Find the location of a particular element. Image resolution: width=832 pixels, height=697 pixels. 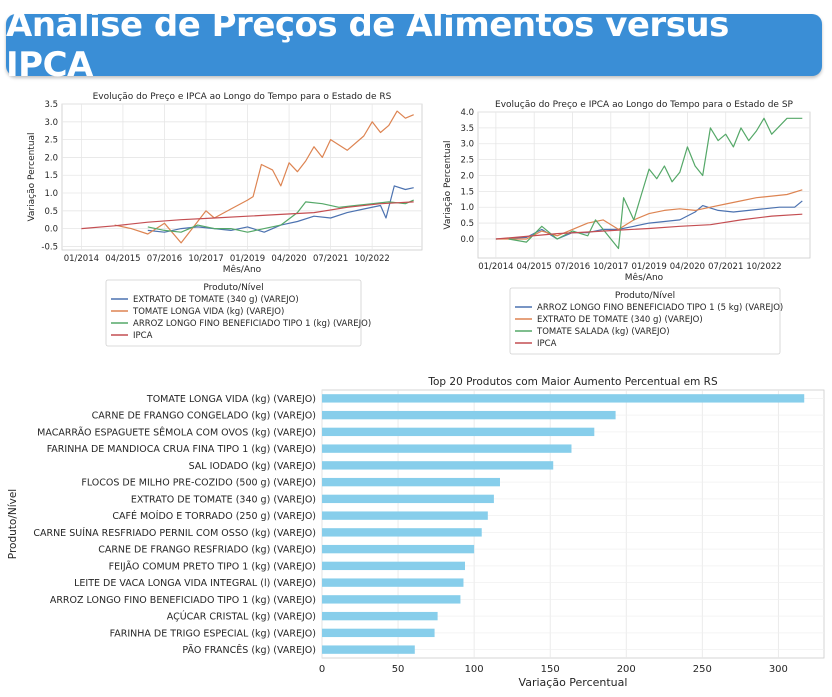

category-label: CAFÉ MOÍDO E TORRADO (250 g) (VAREJO) is located at coordinates (214, 516).